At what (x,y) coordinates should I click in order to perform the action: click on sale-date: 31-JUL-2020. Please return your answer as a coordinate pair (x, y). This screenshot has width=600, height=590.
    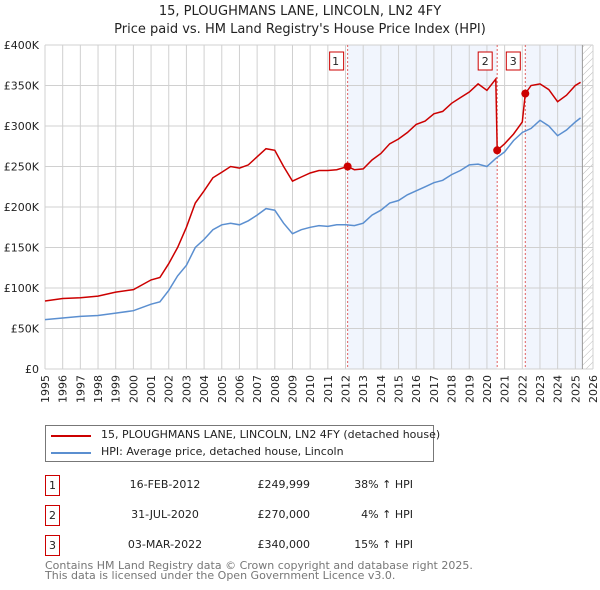
    Looking at the image, I should click on (165, 514).